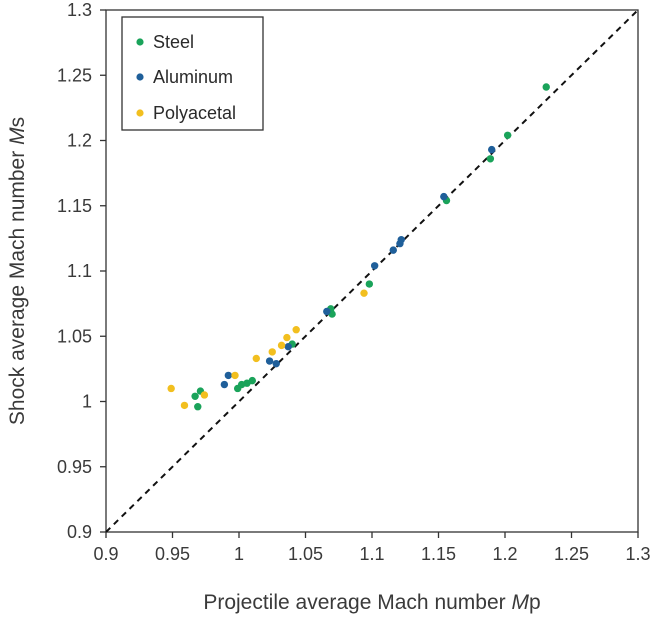 This screenshot has width=658, height=620. What do you see at coordinates (79, 10) in the screenshot?
I see `y-tick-label: 1.3` at bounding box center [79, 10].